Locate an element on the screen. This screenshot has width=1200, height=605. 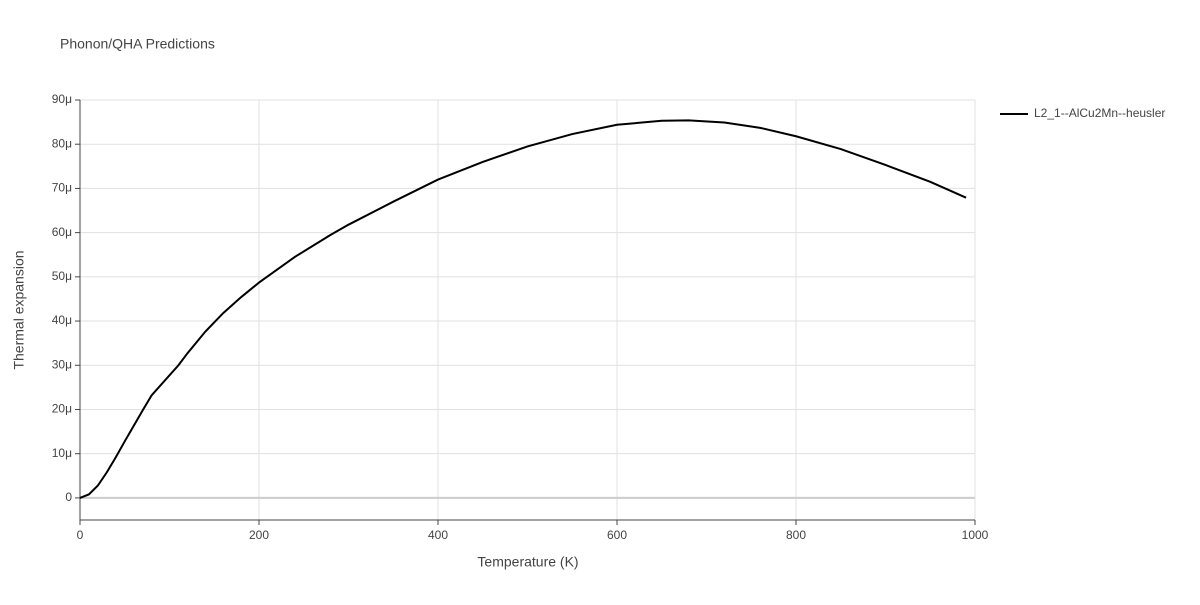
y-tick-label: 70μ is located at coordinates (62, 188).